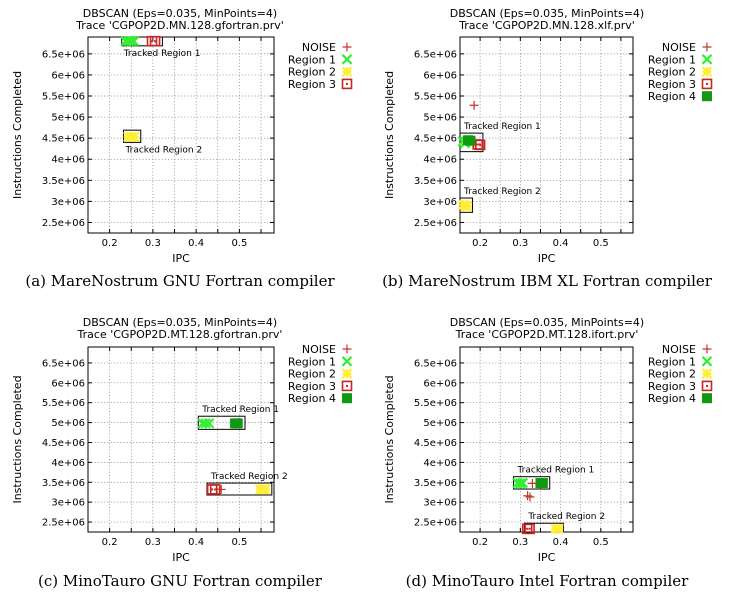  Describe the element at coordinates (672, 59) in the screenshot. I see `legend-label: Region 1` at that location.